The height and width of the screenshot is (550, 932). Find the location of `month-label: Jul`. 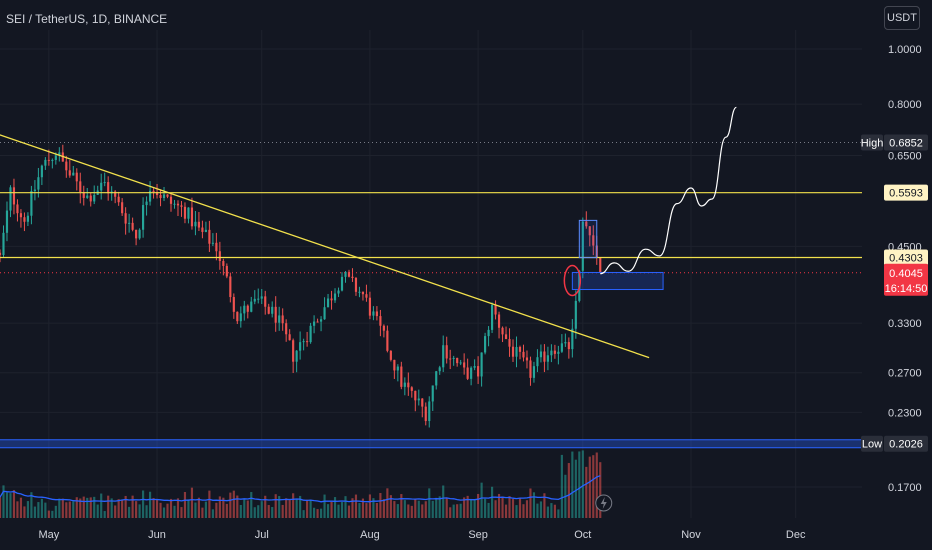

month-label: Jul is located at coordinates (262, 535).